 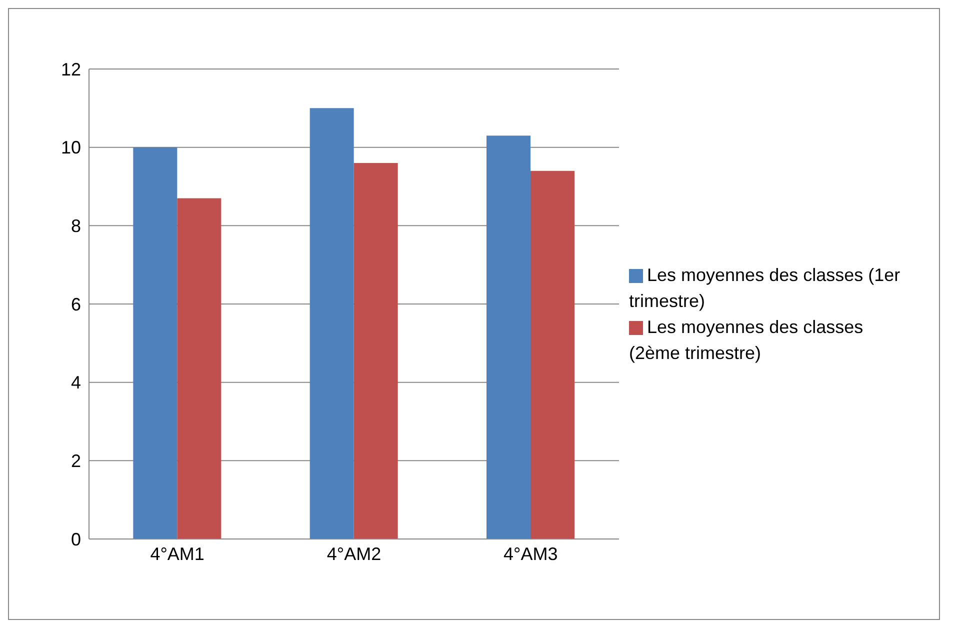 I want to click on x-tick-label: 4°AM3, so click(x=531, y=554).